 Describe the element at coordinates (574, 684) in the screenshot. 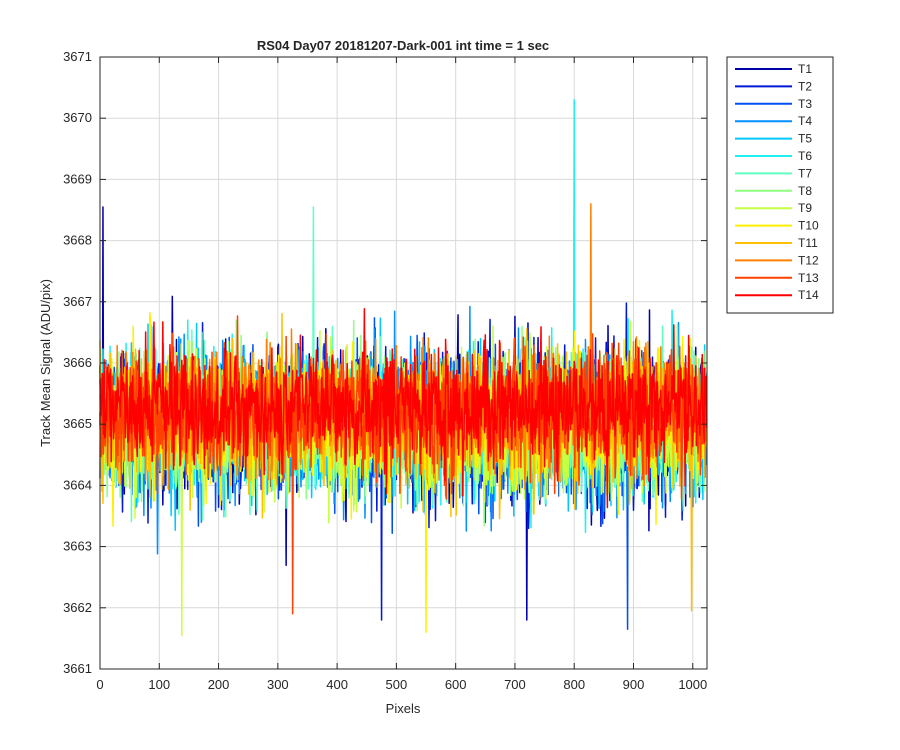

I see `x-tick-label-8: 800` at that location.